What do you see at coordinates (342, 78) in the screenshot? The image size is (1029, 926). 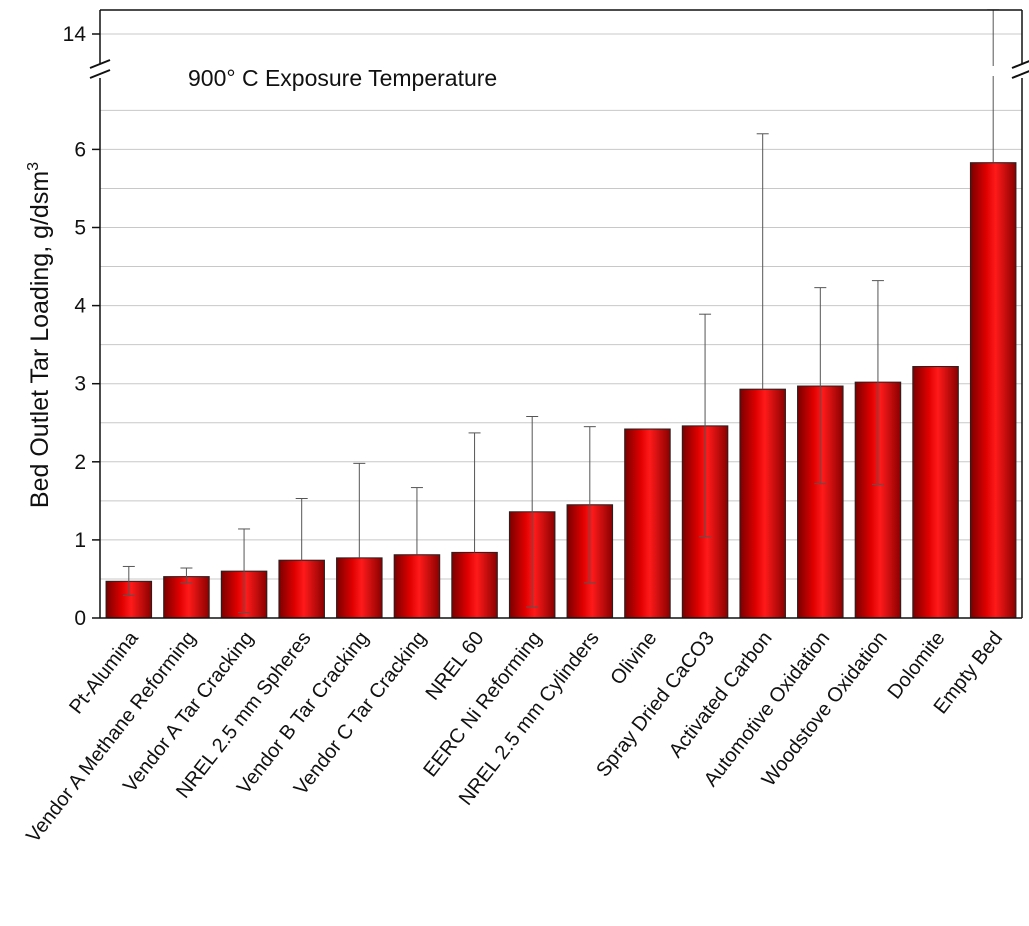 I see `chart-annotation: 900° C Exposure Temperature` at bounding box center [342, 78].